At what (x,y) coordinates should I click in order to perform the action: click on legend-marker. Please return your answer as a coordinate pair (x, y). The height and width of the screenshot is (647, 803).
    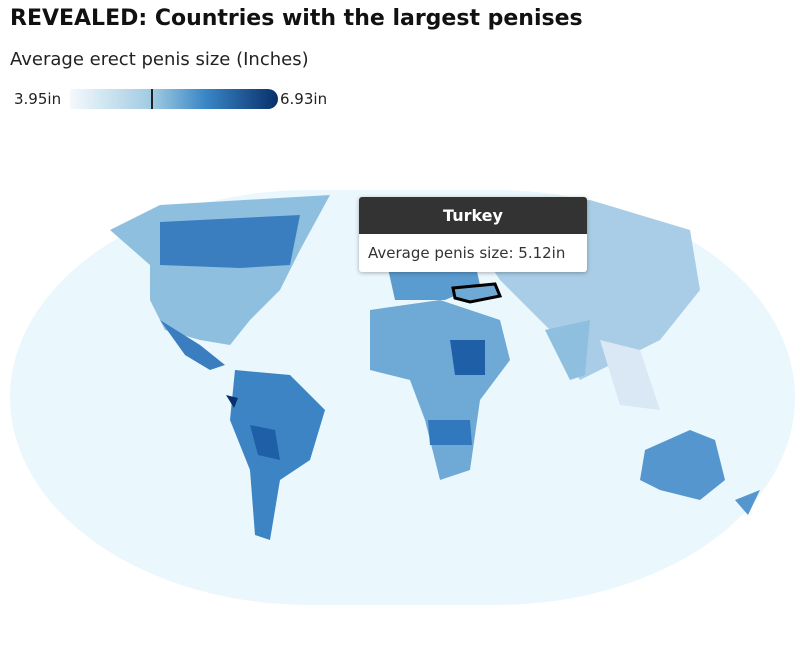
    Looking at the image, I should click on (151, 99).